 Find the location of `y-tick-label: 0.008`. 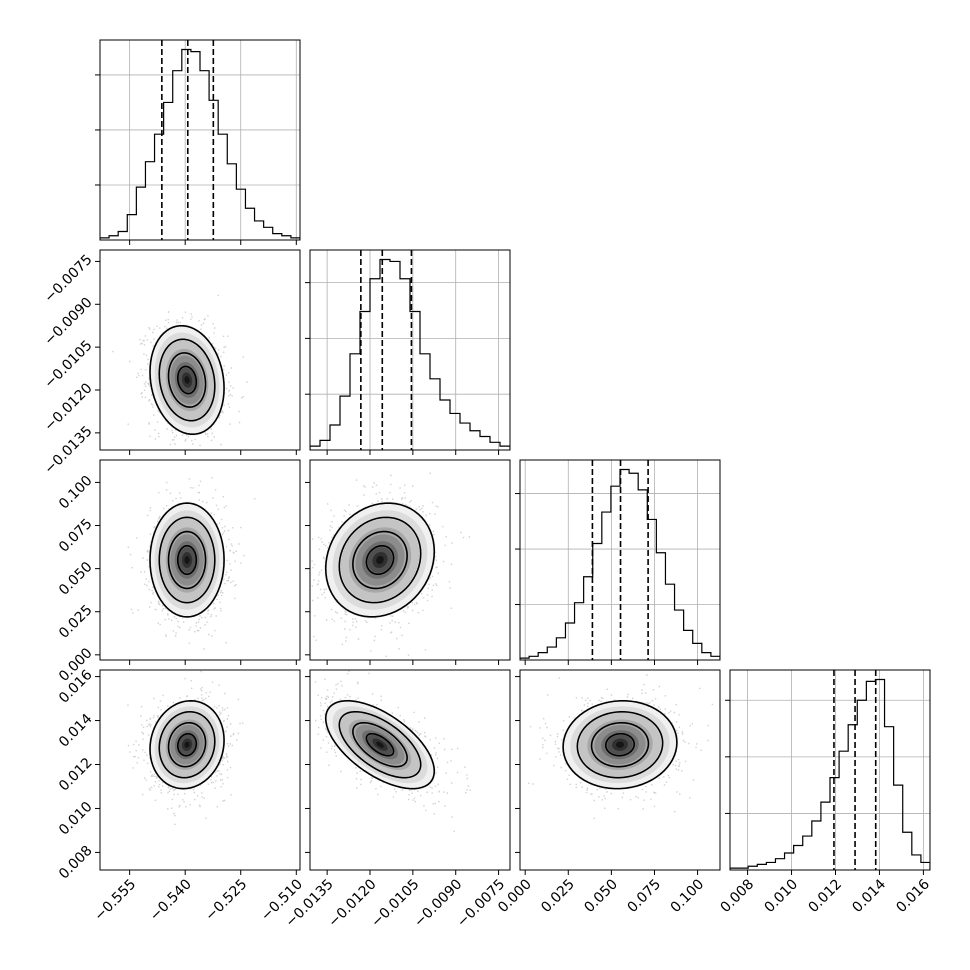

y-tick-label: 0.008 is located at coordinates (76, 863).